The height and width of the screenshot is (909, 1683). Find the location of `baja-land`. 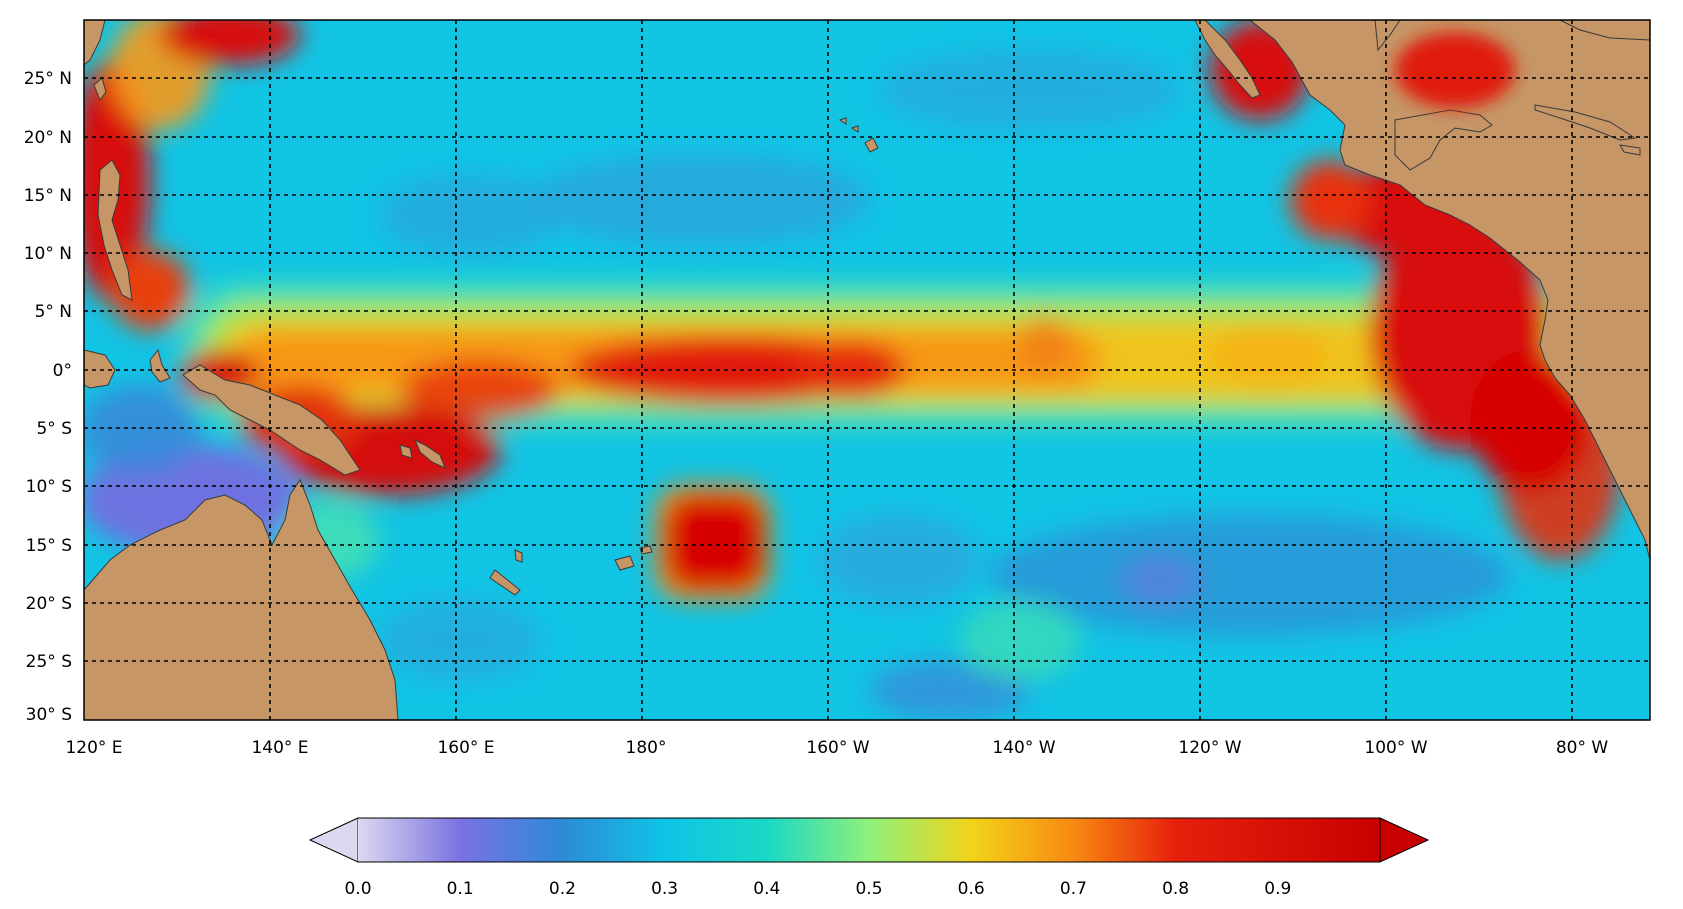

baja-land is located at coordinates (1227, 59).